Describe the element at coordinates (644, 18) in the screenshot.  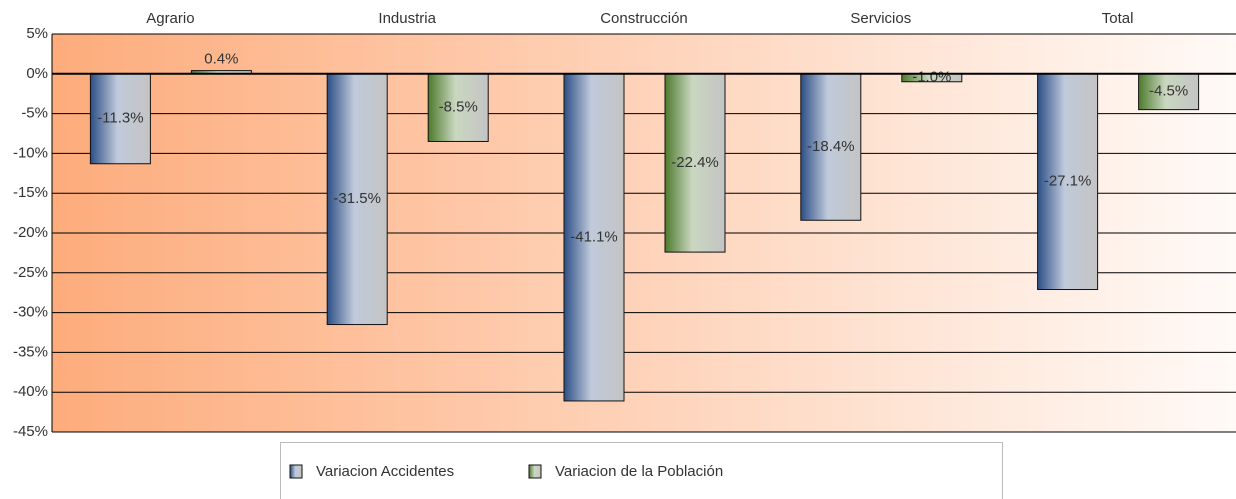
I see `x-tick-label: Construcción` at that location.